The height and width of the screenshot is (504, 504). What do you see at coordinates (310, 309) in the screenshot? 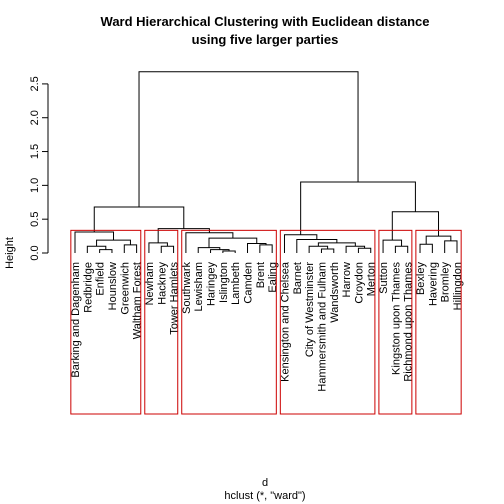
I see `leaf-label: City of Westminster` at bounding box center [310, 309].